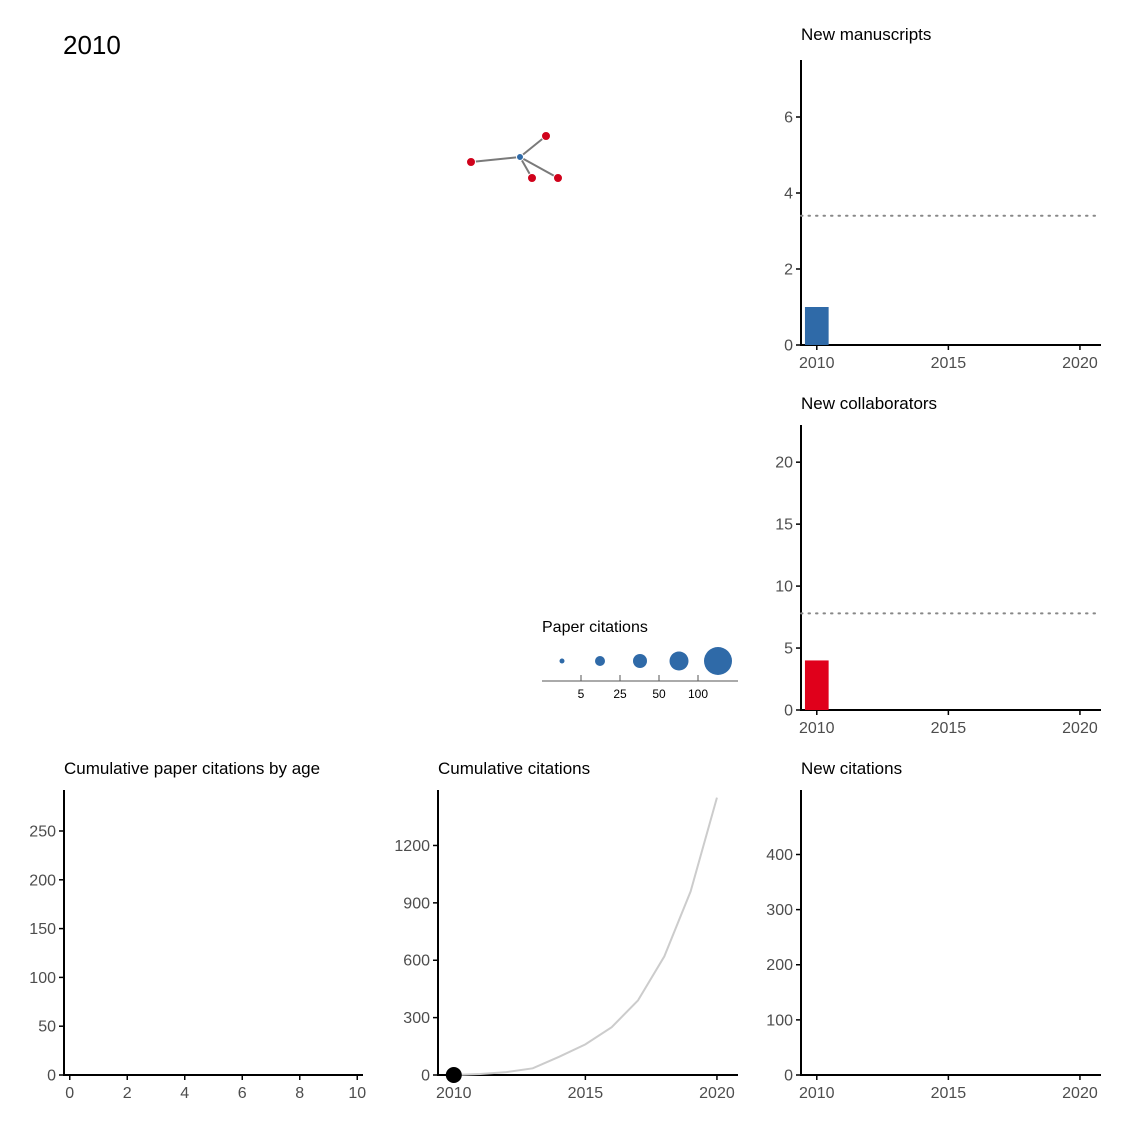 This screenshot has width=1125, height=1125. Describe the element at coordinates (416, 1018) in the screenshot. I see `cumulative-citations-y-tick-label: 300` at that location.